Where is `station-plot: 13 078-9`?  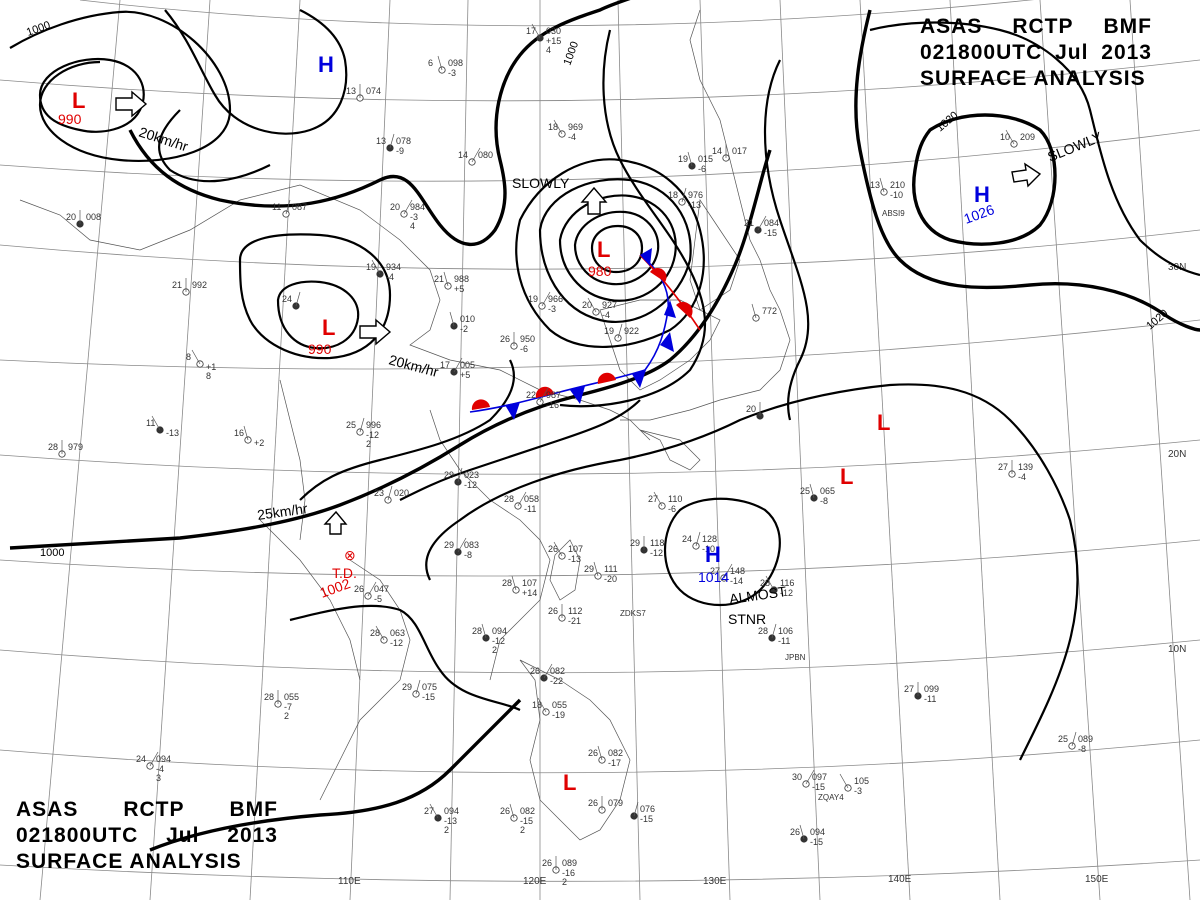
station-plot: 13 078-9 is located at coordinates (393, 144).